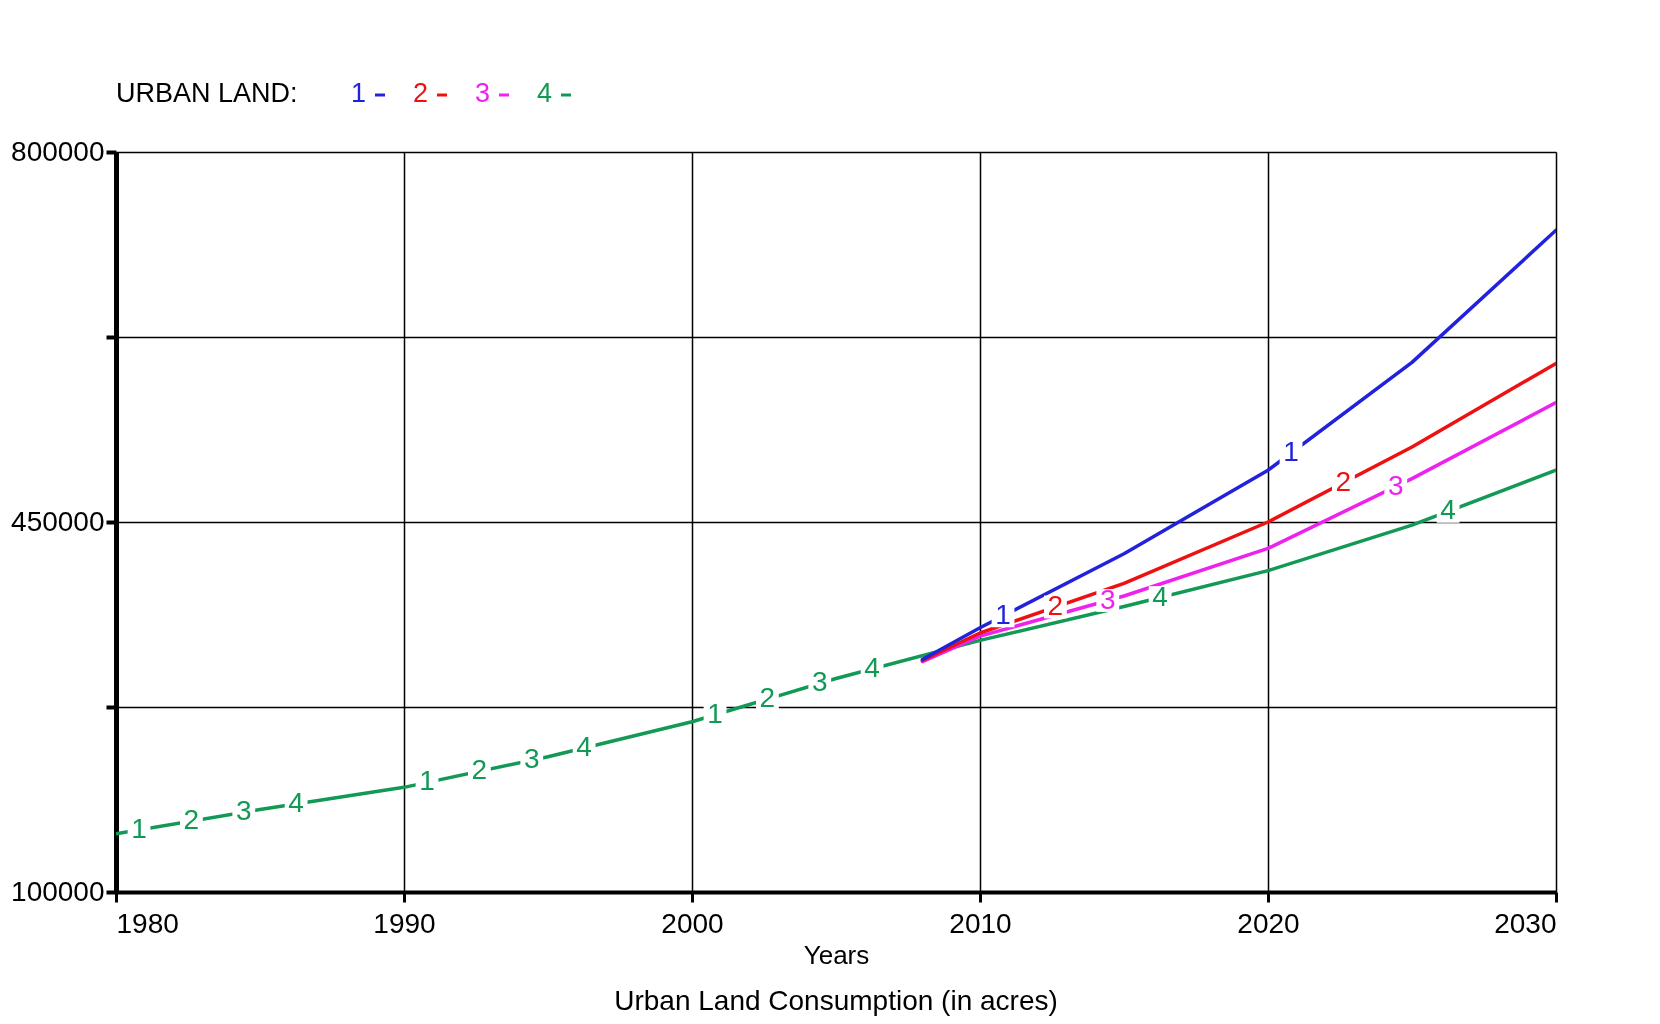  Describe the element at coordinates (836, 954) in the screenshot. I see `x-axis-title: Years` at that location.